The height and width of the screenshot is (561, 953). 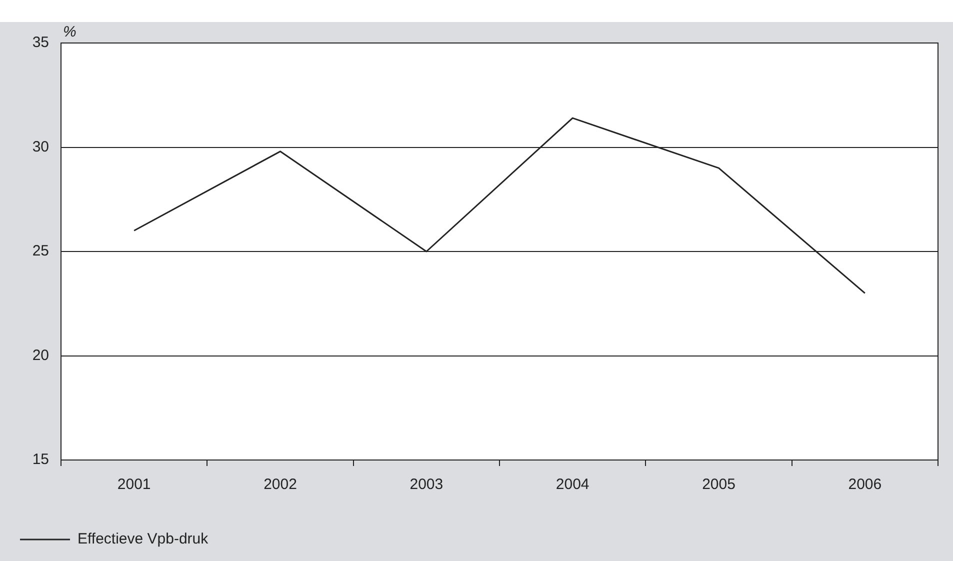 I want to click on y-tick-label: 30, so click(x=40, y=147).